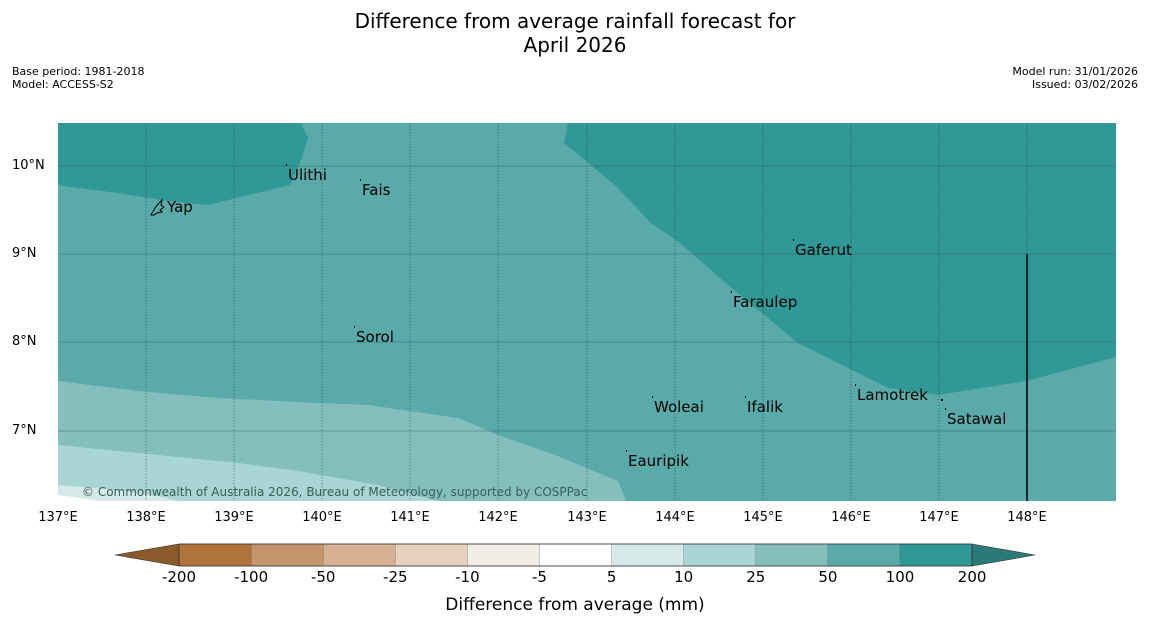  What do you see at coordinates (575, 45) in the screenshot?
I see `chart-title-line2: April 2026` at bounding box center [575, 45].